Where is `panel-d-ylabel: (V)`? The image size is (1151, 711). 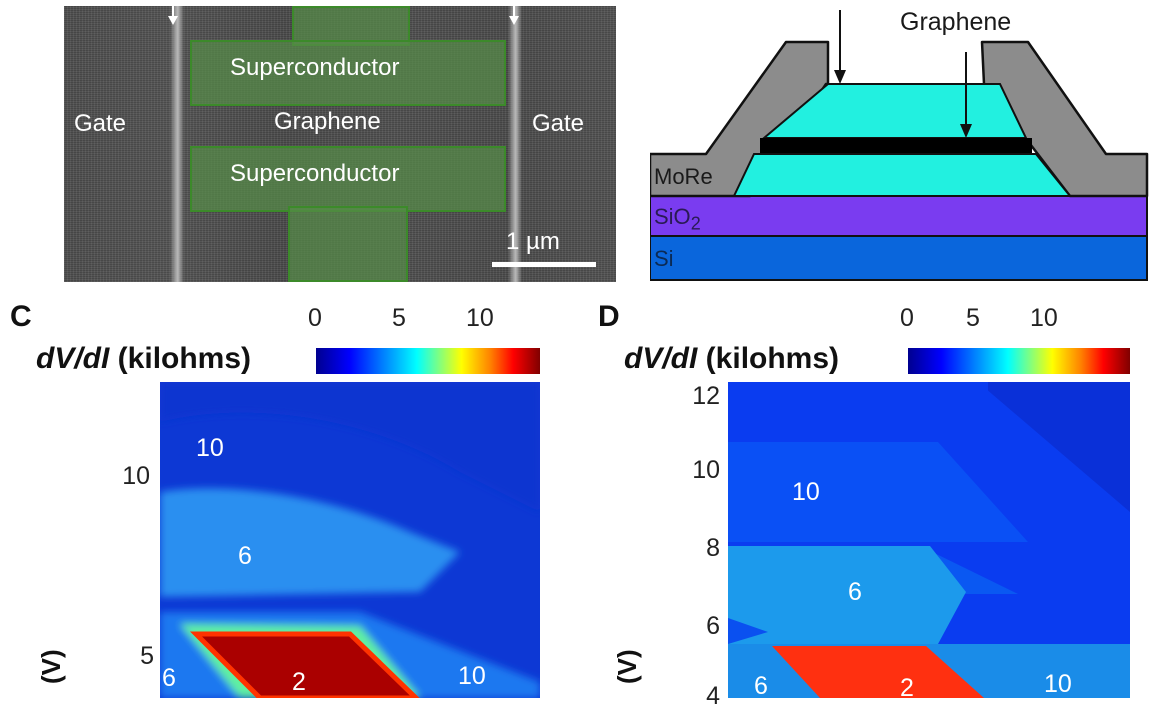
panel-d-ylabel: (V) is located at coordinates (627, 666).